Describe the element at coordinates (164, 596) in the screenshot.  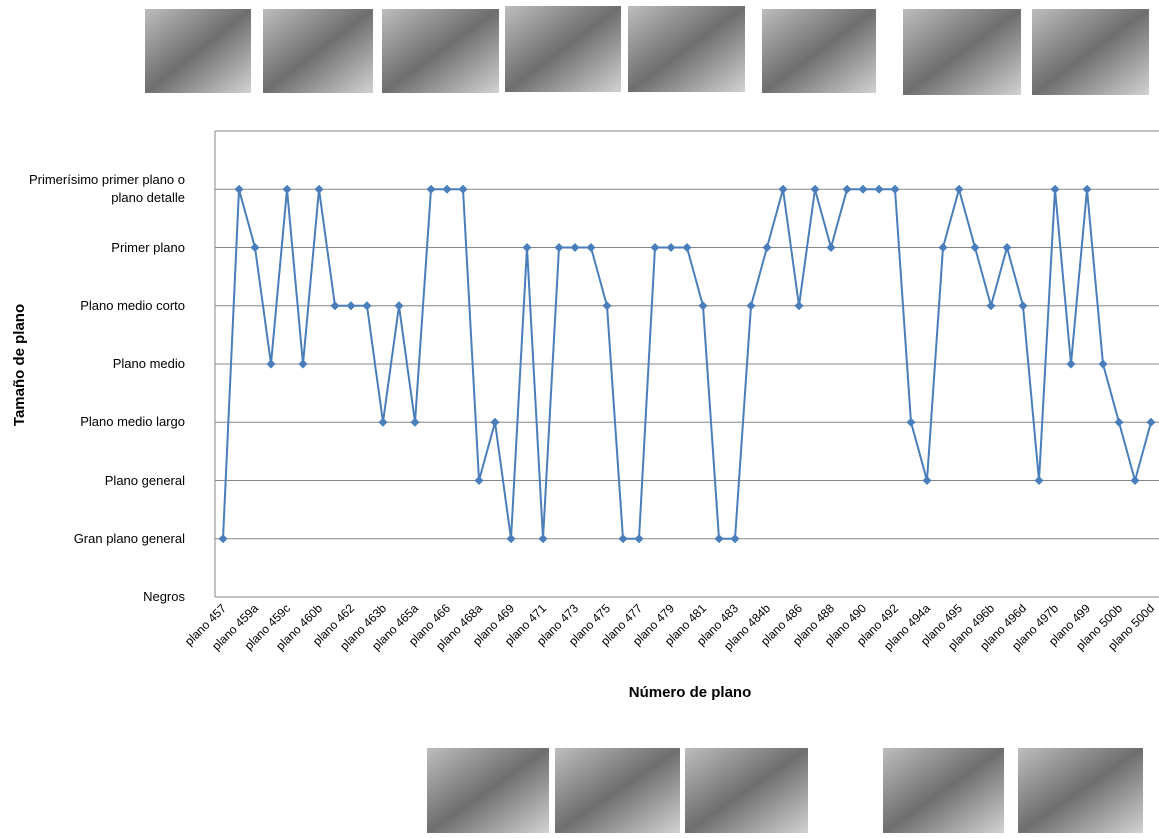
I see `y-tick-label: Negros` at that location.